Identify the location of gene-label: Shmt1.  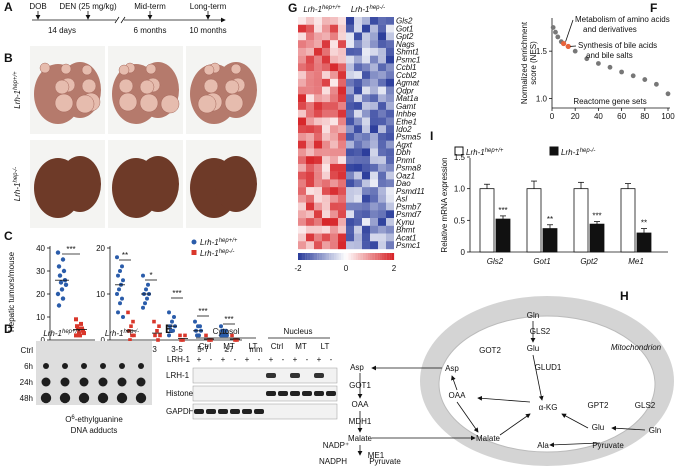
(407, 52).